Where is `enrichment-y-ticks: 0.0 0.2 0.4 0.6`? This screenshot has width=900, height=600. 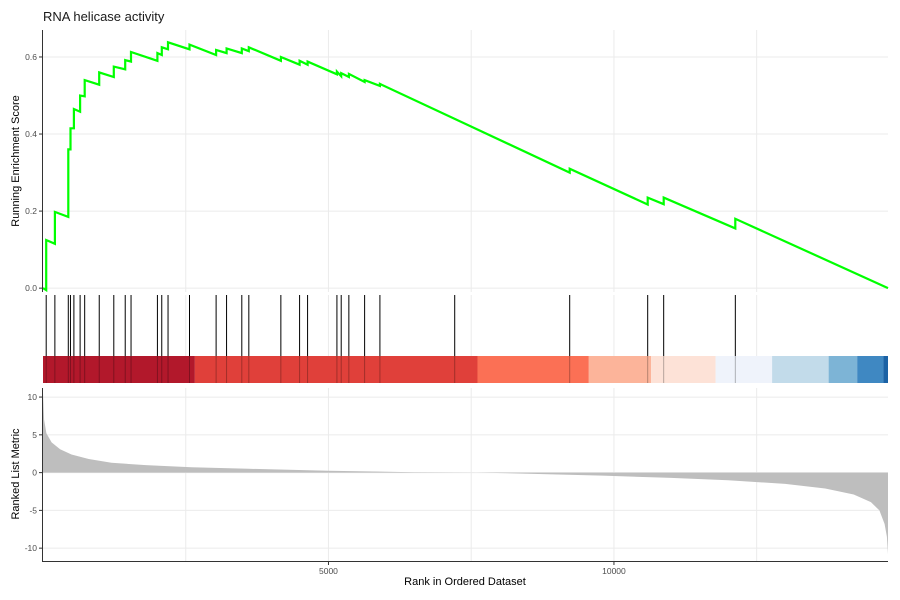
enrichment-y-ticks: 0.0 0.2 0.4 0.6 is located at coordinates (33, 172).